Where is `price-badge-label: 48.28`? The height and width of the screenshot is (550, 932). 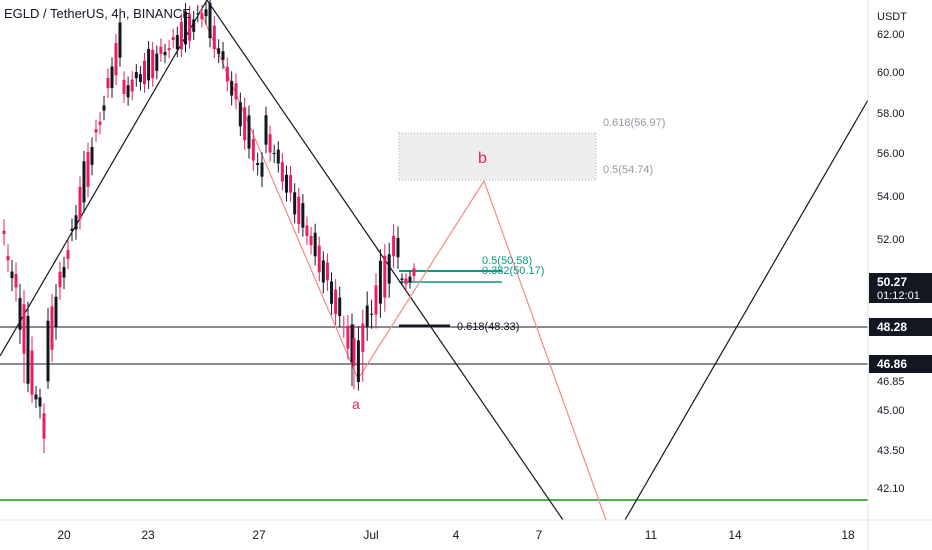 price-badge-label: 48.28 is located at coordinates (892, 327).